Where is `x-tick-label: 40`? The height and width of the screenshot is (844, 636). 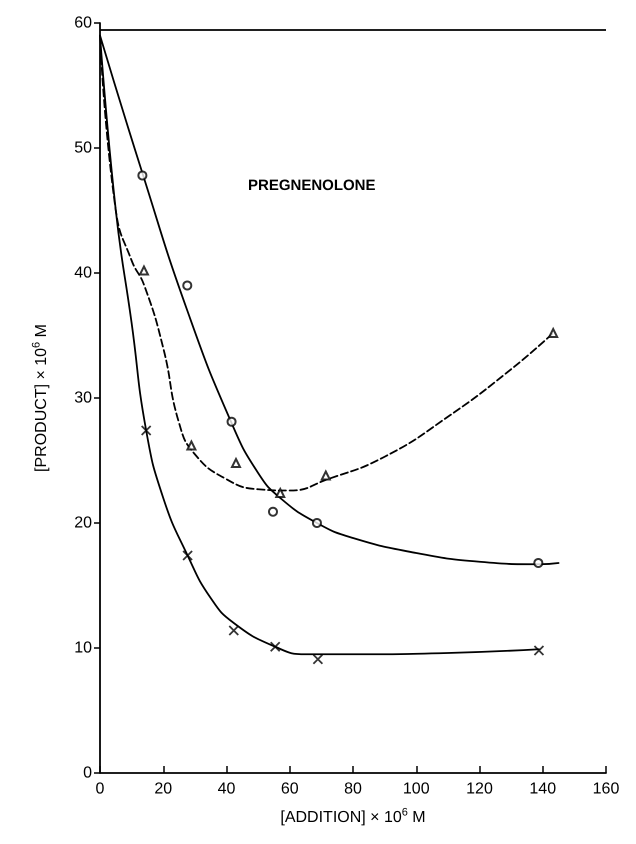
x-tick-label: 40 is located at coordinates (227, 789).